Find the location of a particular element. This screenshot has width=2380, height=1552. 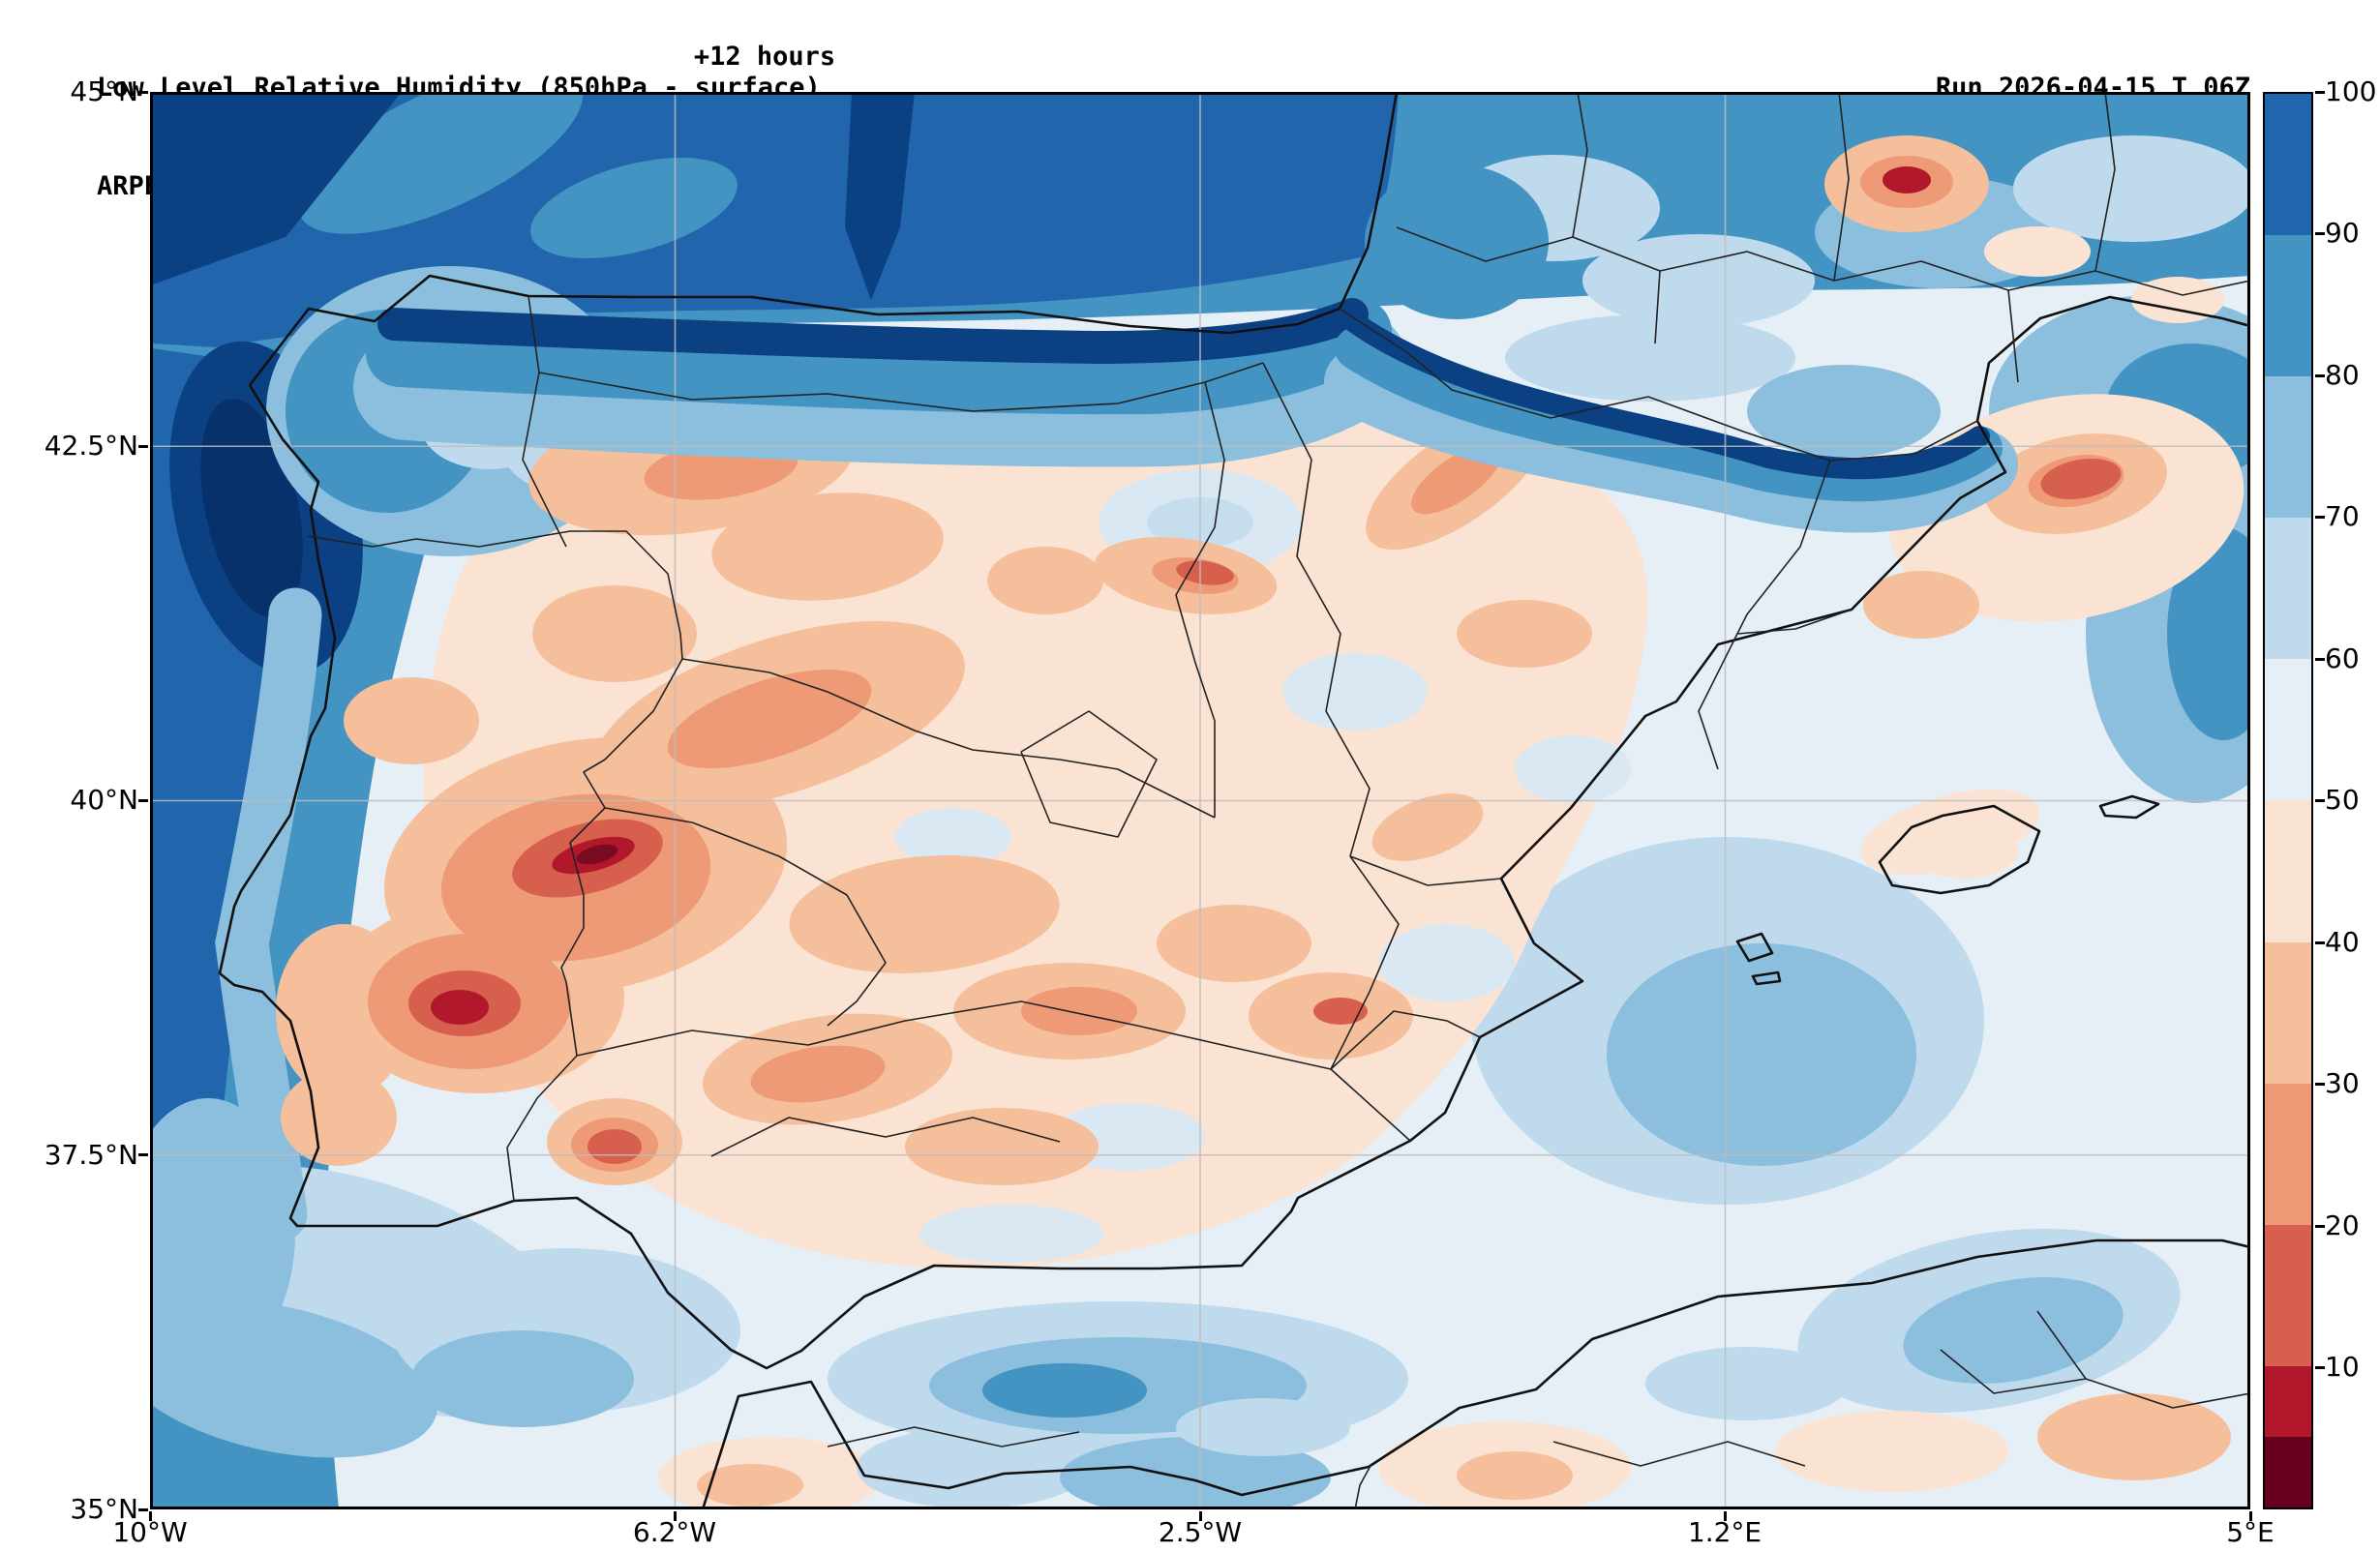

lon-tick-label: 2.5°W is located at coordinates (1200, 1532).